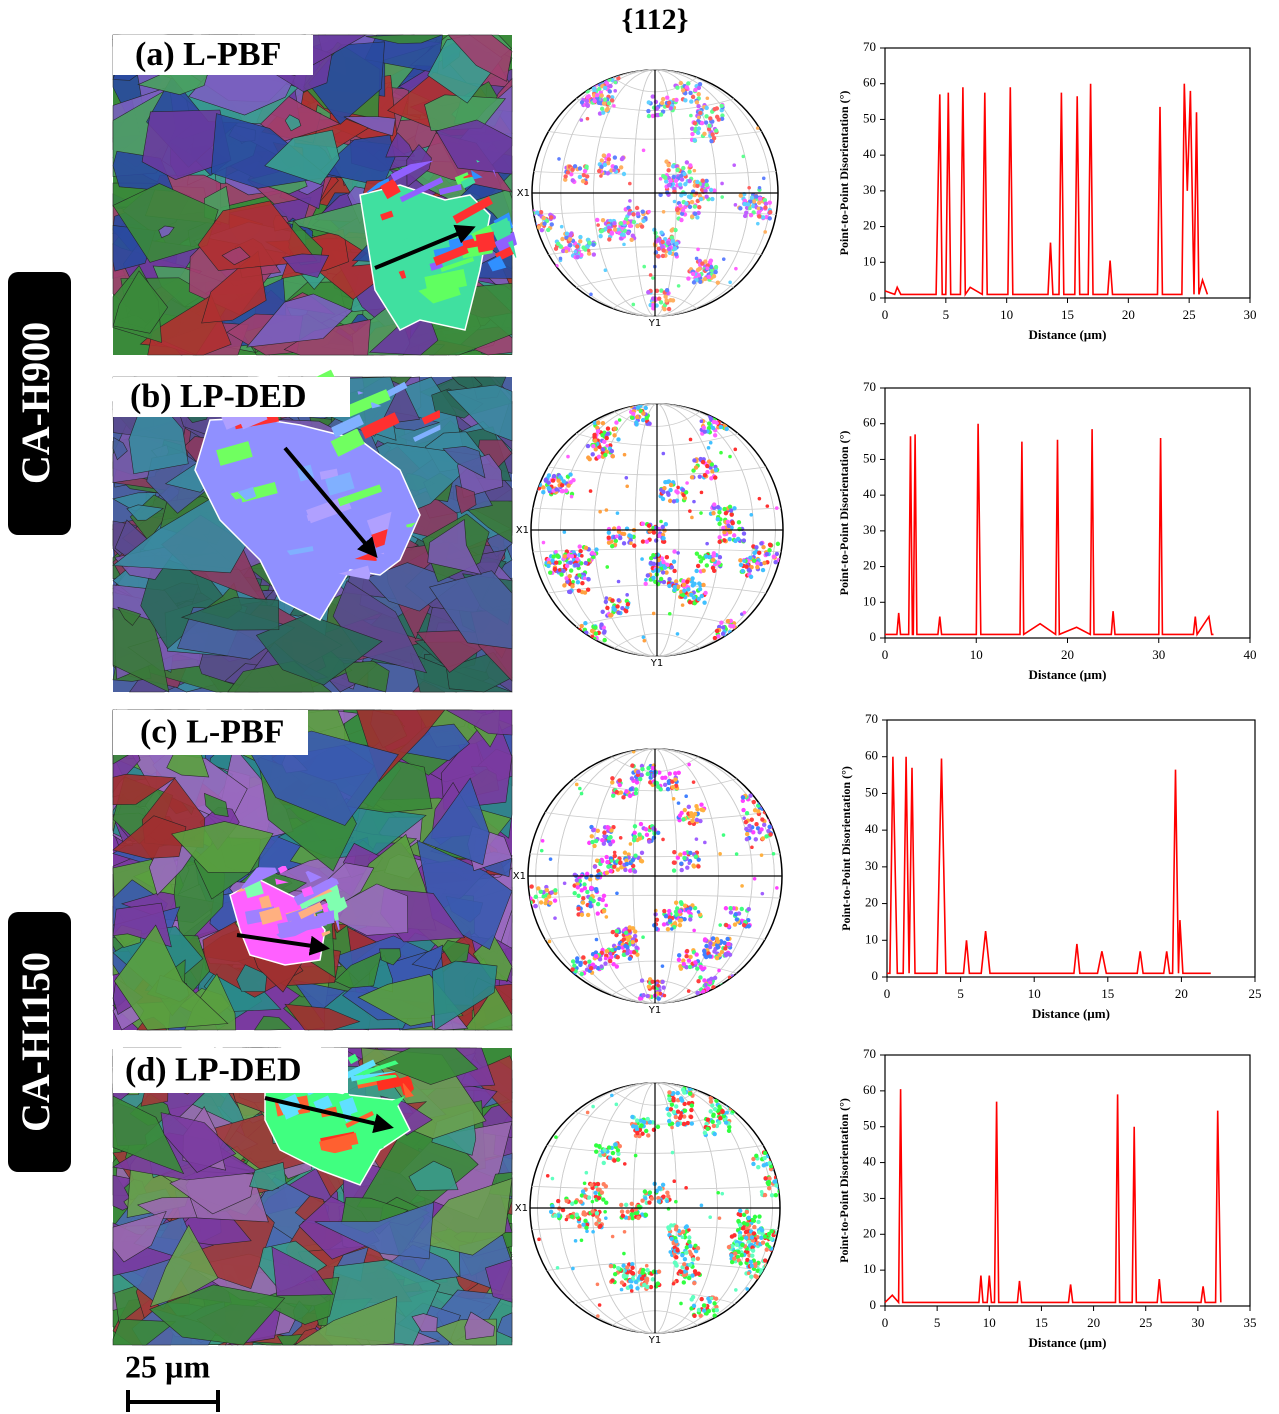 Image resolution: width=1279 pixels, height=1414 pixels. Describe the element at coordinates (1145, 1322) in the screenshot. I see `x-tick-label: 25` at that location.